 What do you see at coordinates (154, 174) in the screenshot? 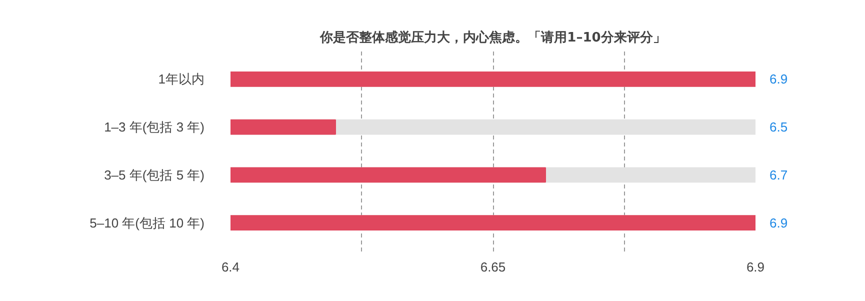
I see `y-tick-label: 3–5 年(包括 5 年)` at bounding box center [154, 174].